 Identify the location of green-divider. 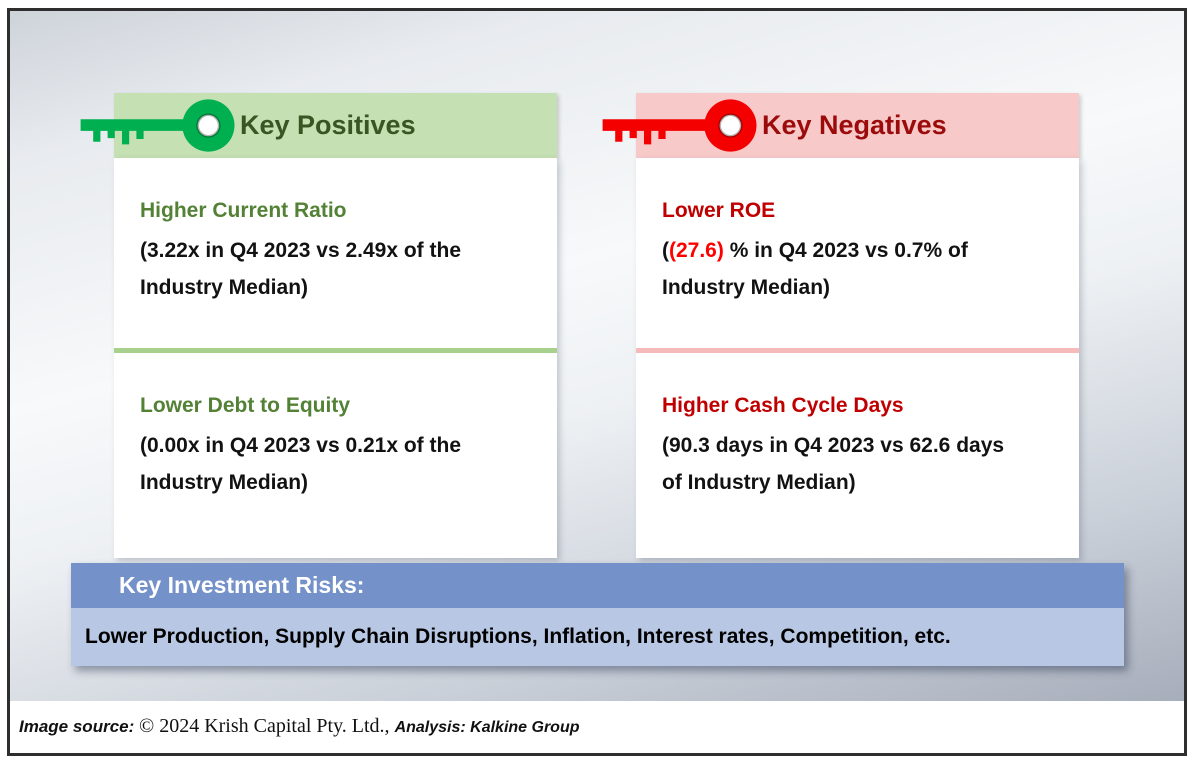
(335, 350).